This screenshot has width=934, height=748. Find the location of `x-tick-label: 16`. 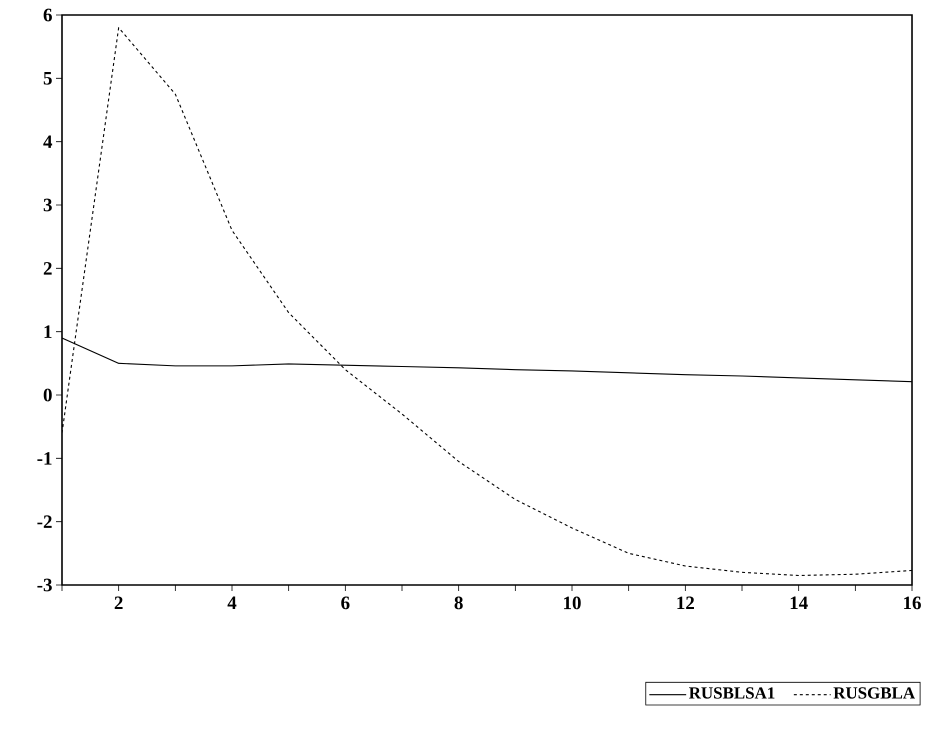

x-tick-label: 16 is located at coordinates (912, 603).